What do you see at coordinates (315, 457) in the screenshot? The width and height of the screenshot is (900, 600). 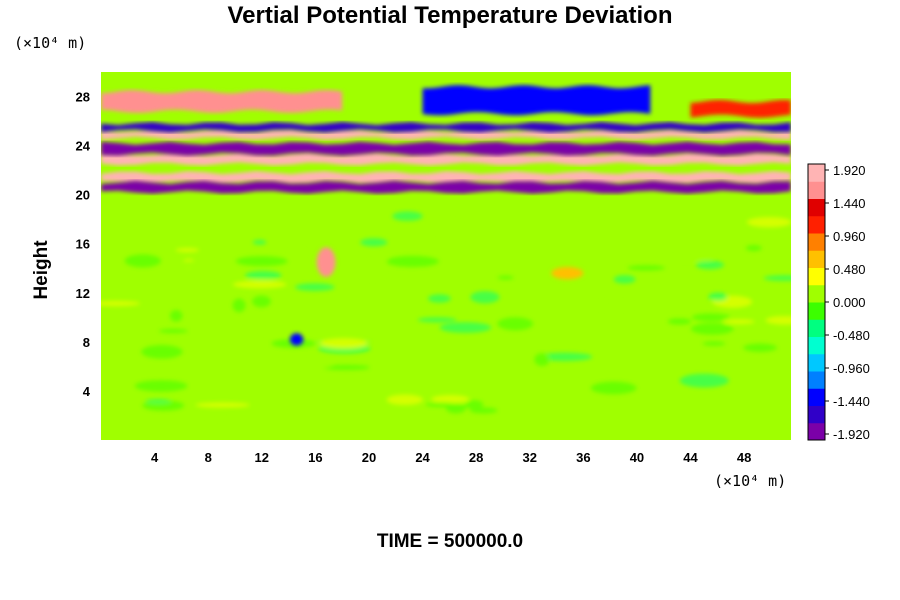 I see `x-tick-label: 16` at bounding box center [315, 457].